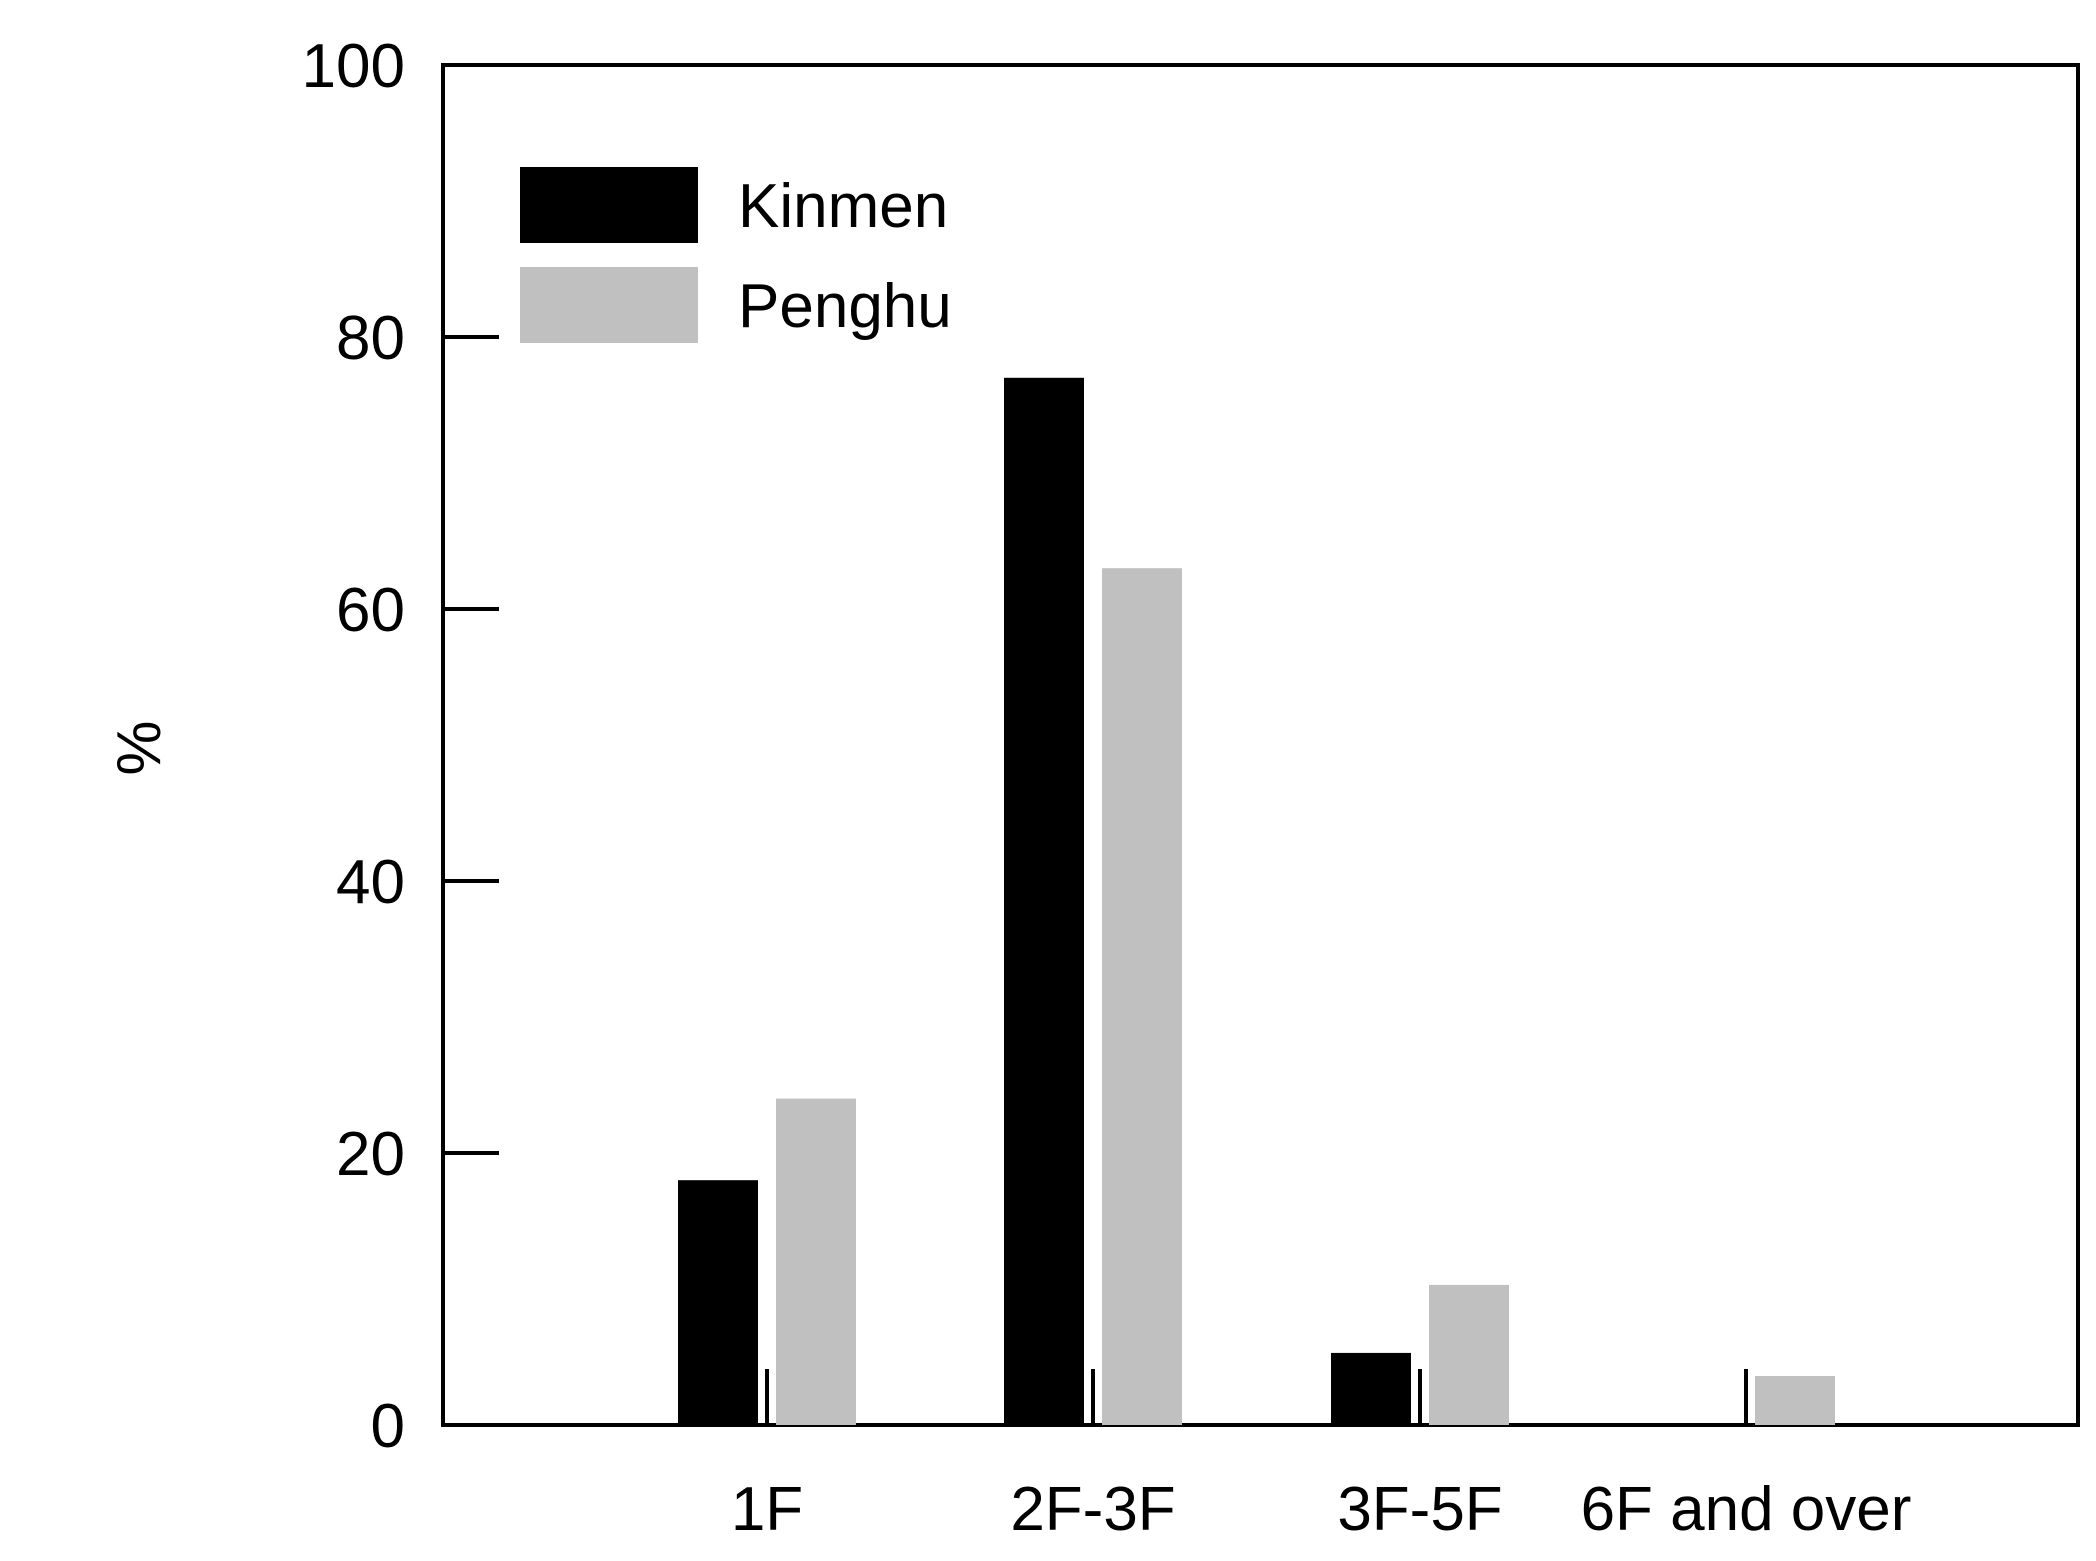 The image size is (2096, 1561). What do you see at coordinates (1142, 996) in the screenshot?
I see `bar-penghu-2f-3f` at bounding box center [1142, 996].